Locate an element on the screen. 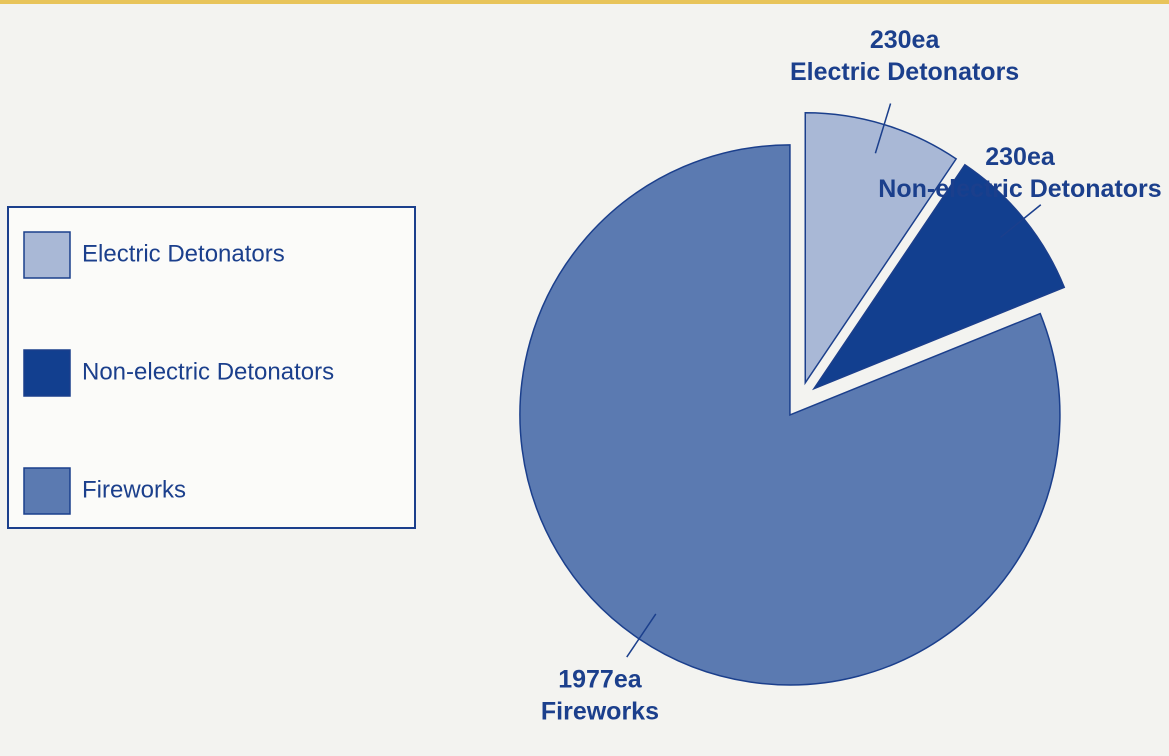 Image resolution: width=1169 pixels, height=756 pixels. legend-label: Fireworks is located at coordinates (134, 489).